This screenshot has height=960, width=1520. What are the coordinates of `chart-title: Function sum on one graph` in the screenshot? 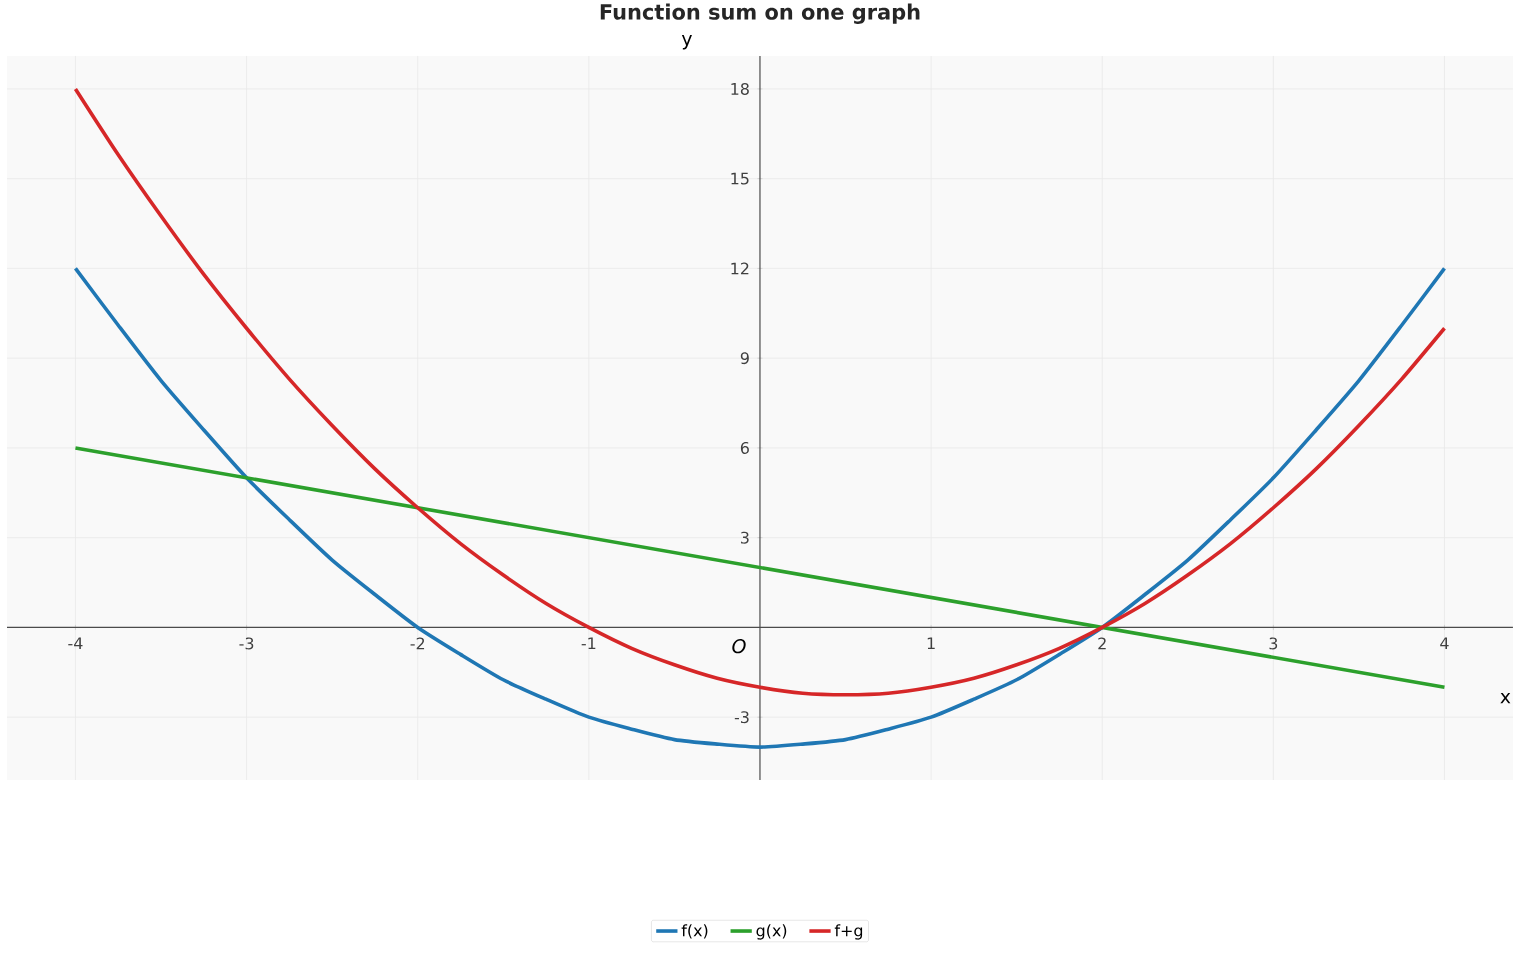 It's located at (760, 14).